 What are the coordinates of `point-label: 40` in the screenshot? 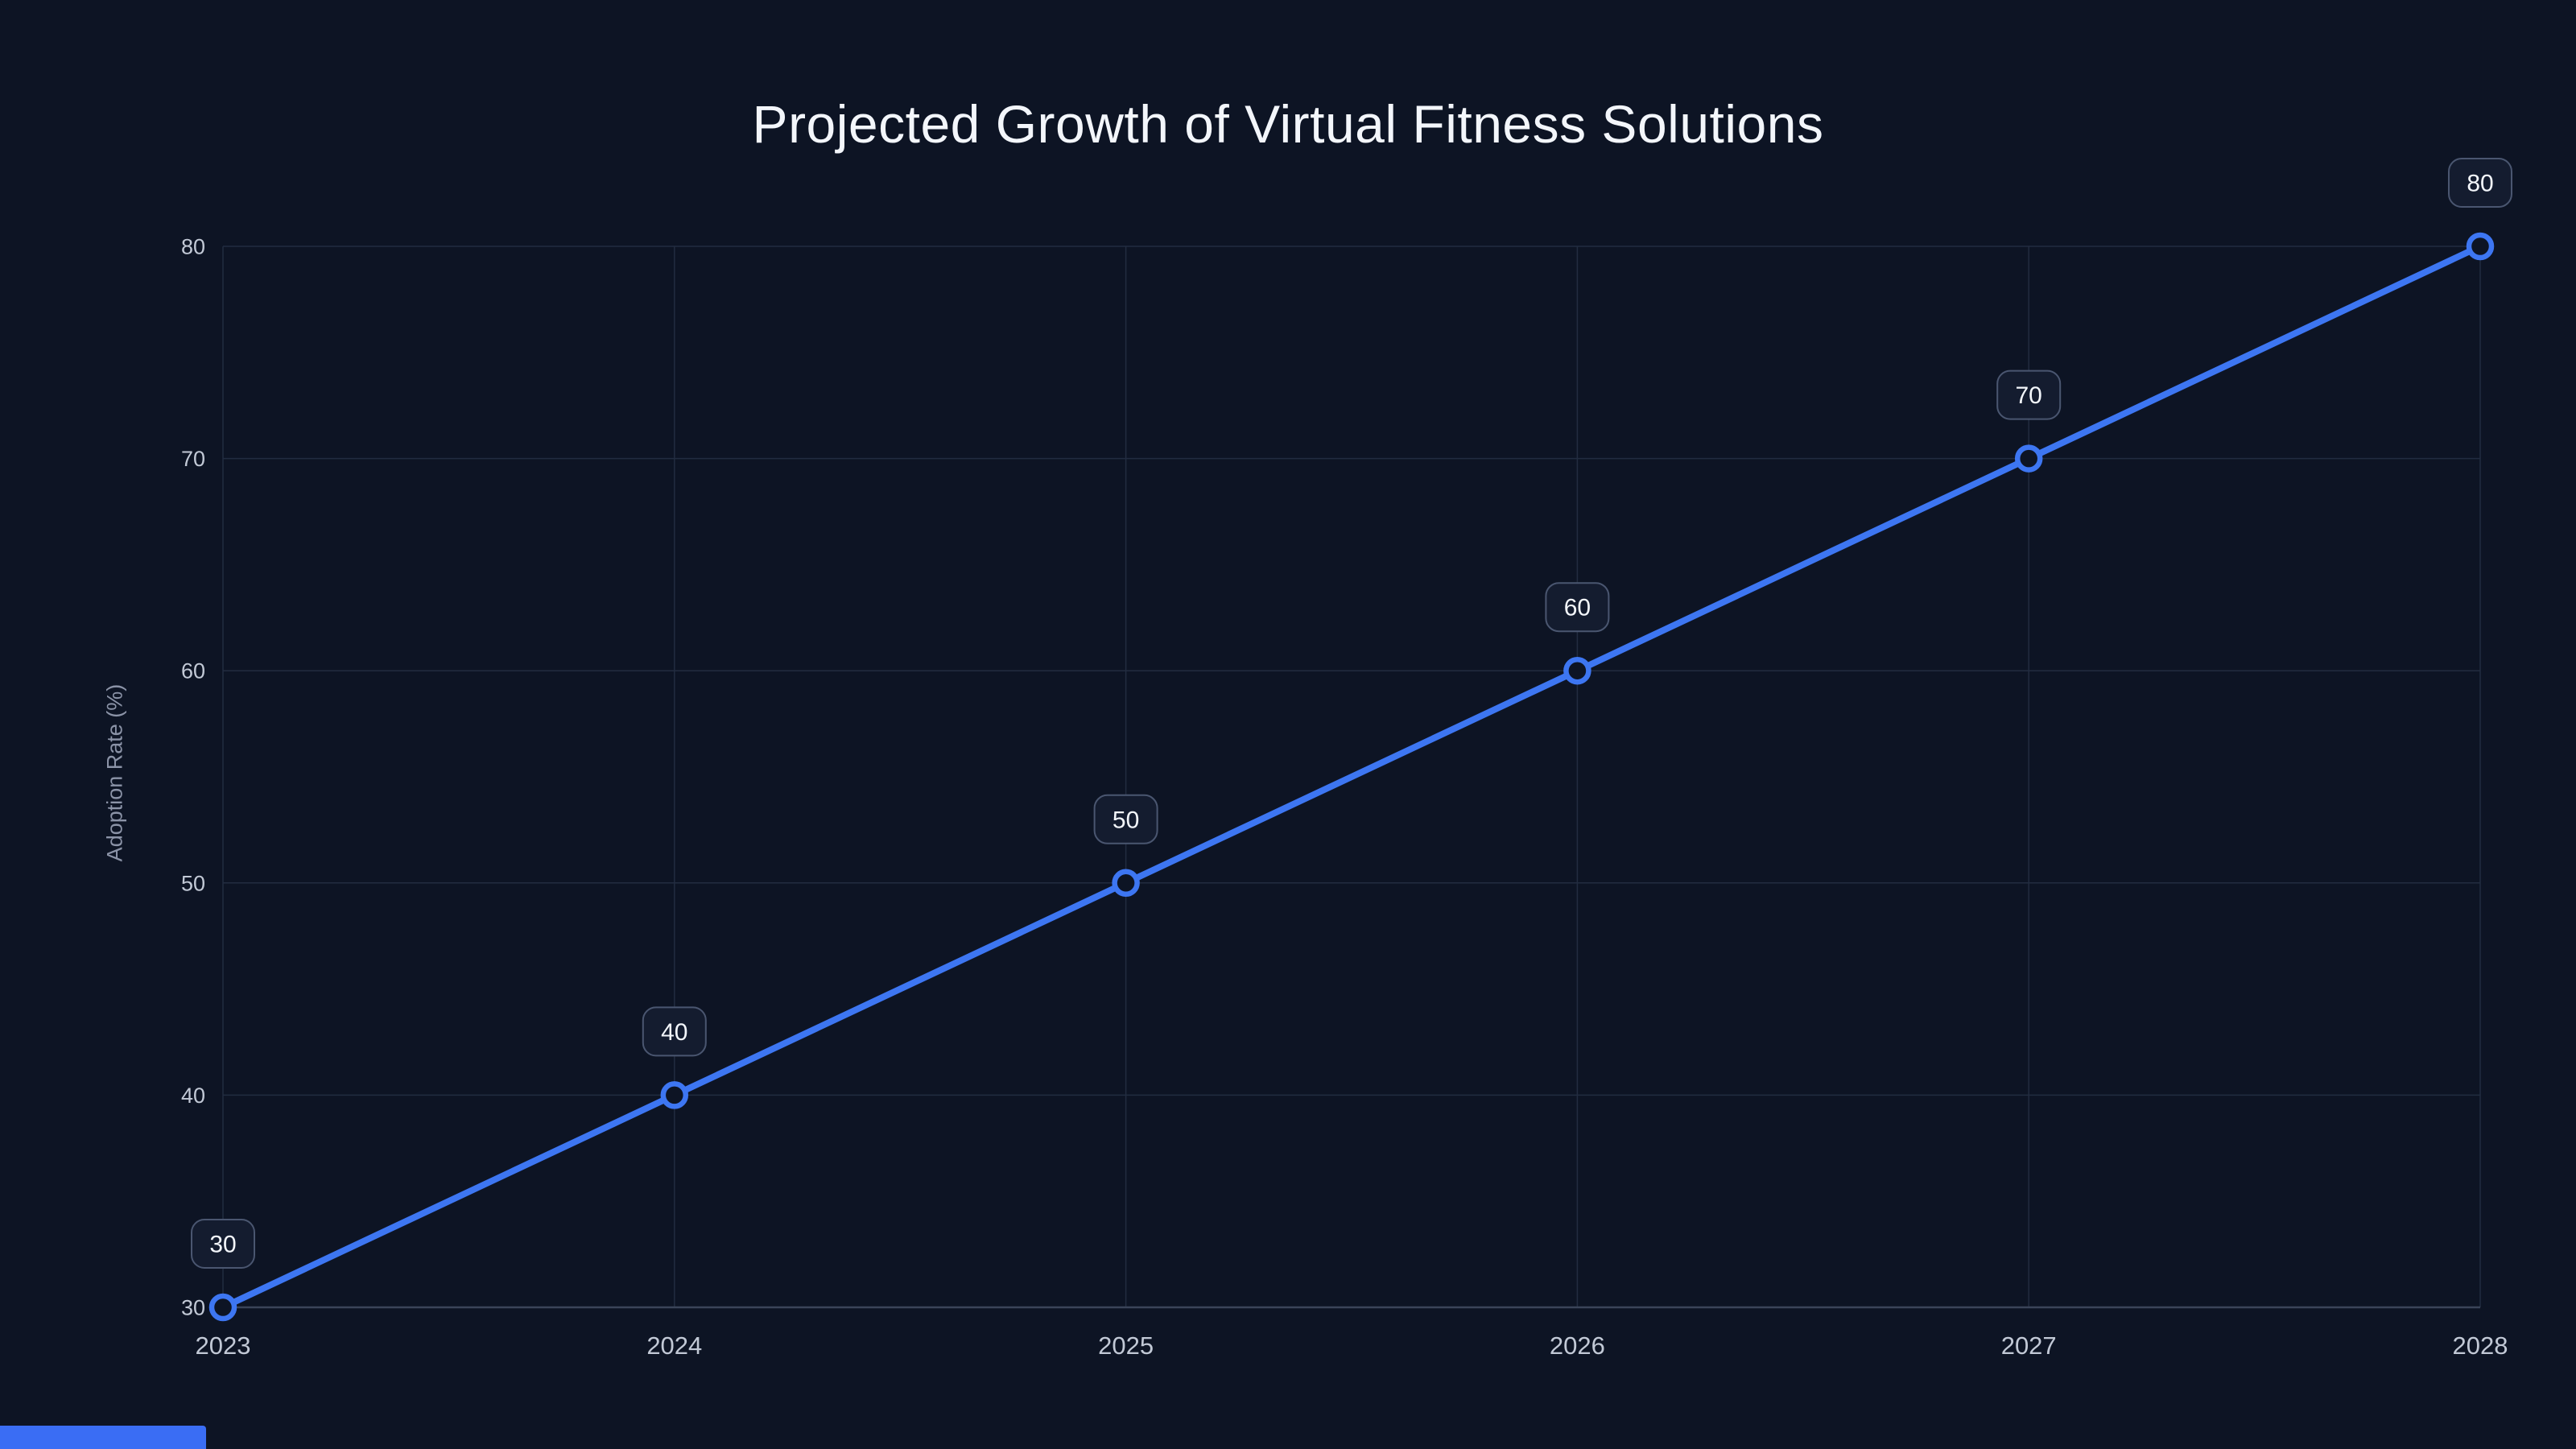 It's located at (674, 1032).